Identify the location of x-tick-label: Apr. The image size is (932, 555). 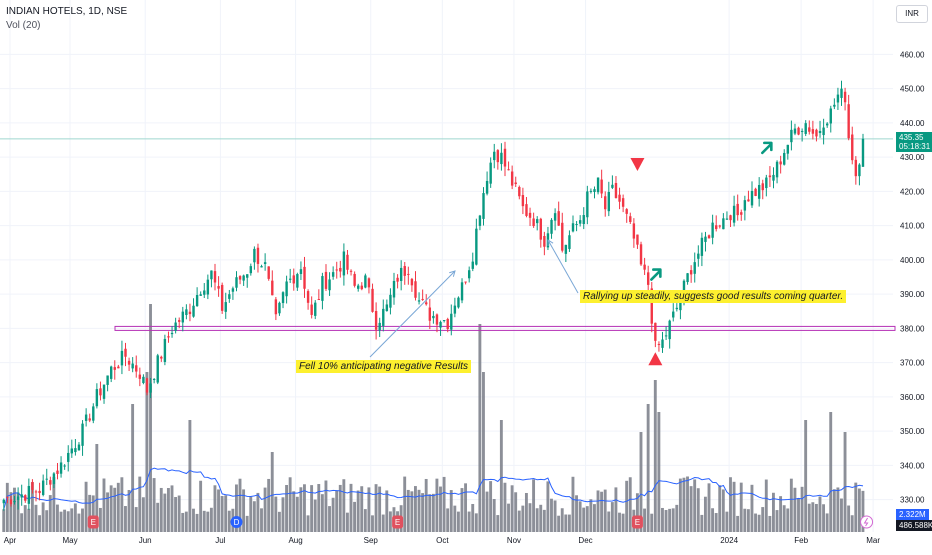
(10, 540).